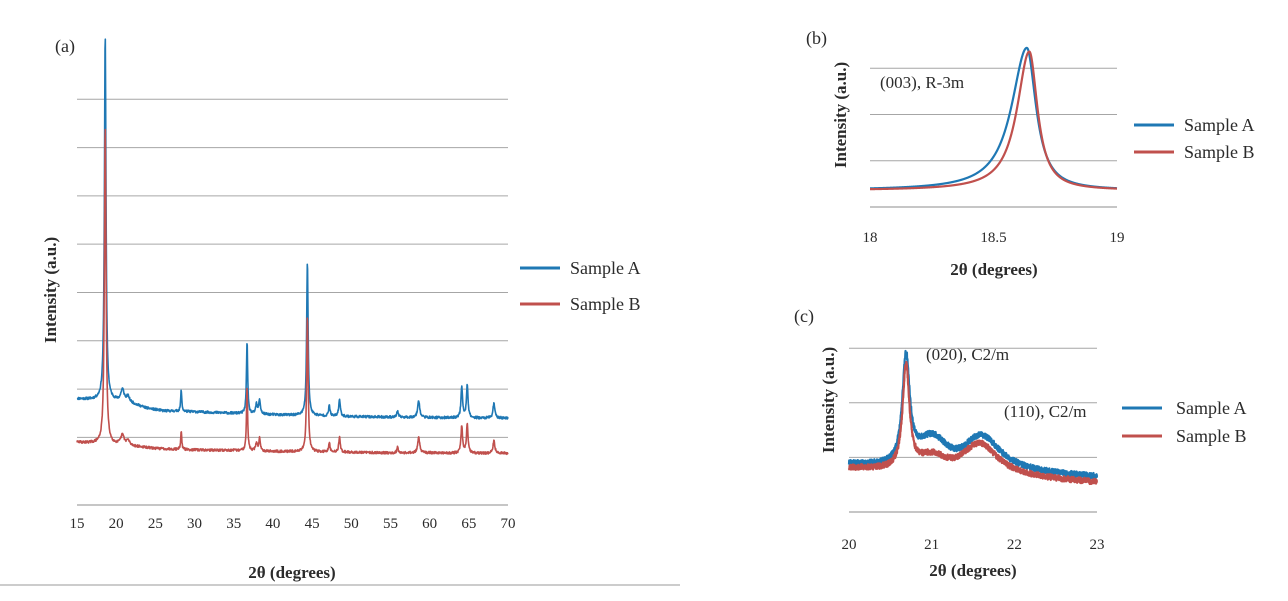  I want to click on panel-c-legend-label-sample-a: Sample A, so click(1211, 408).